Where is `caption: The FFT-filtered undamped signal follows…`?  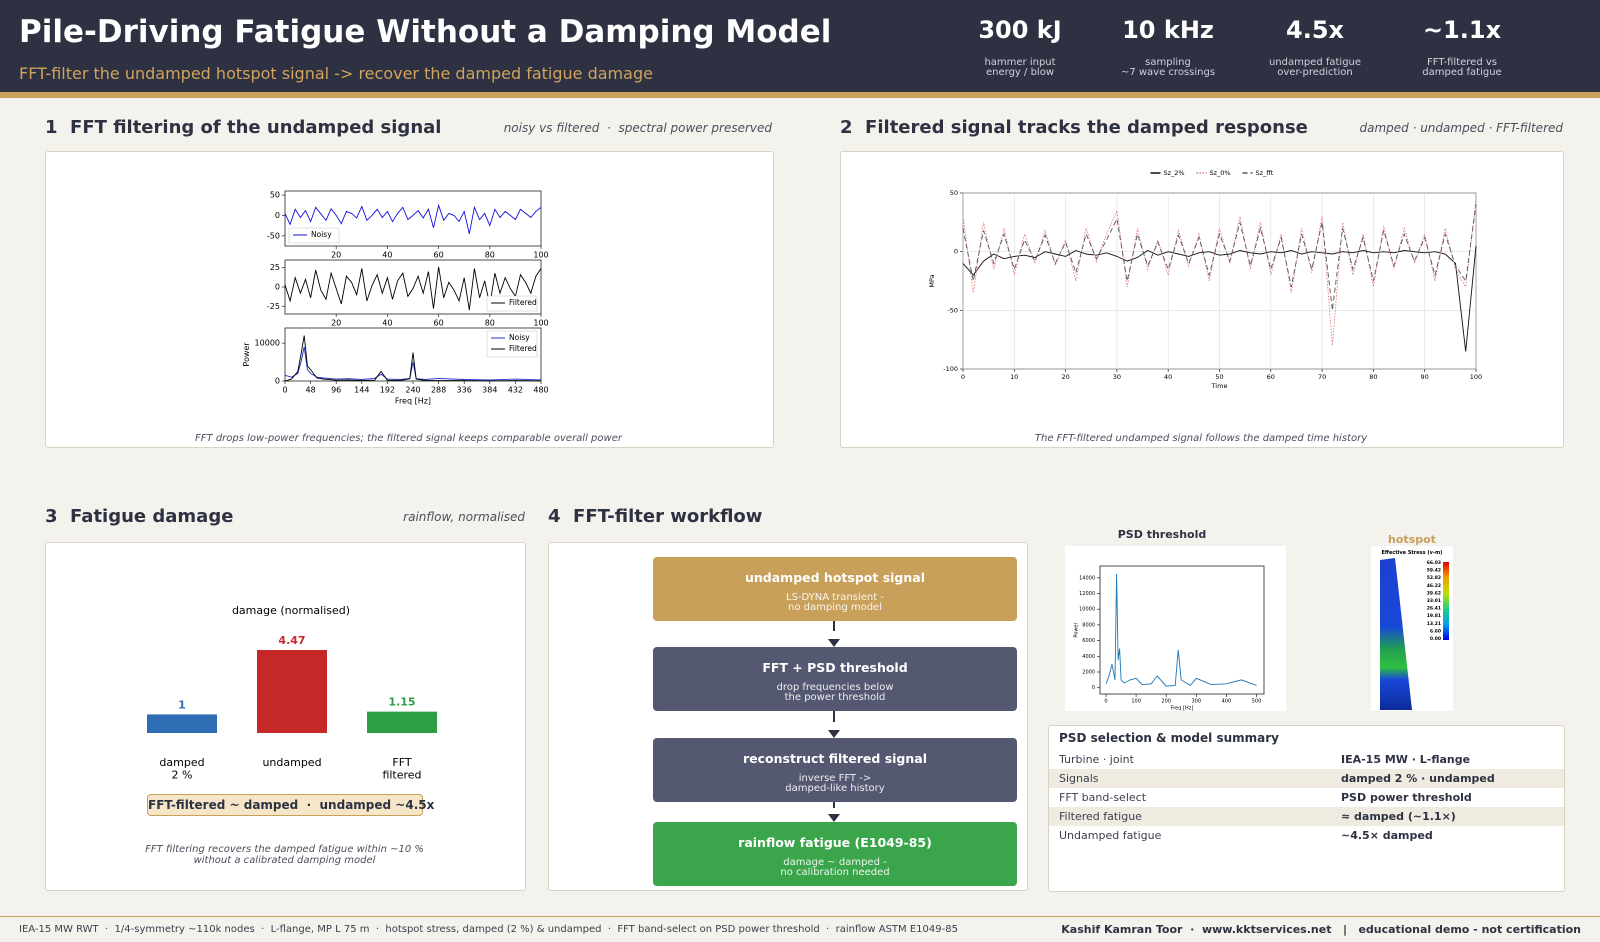
caption: The FFT-filtered undamped signal follows… is located at coordinates (1201, 438).